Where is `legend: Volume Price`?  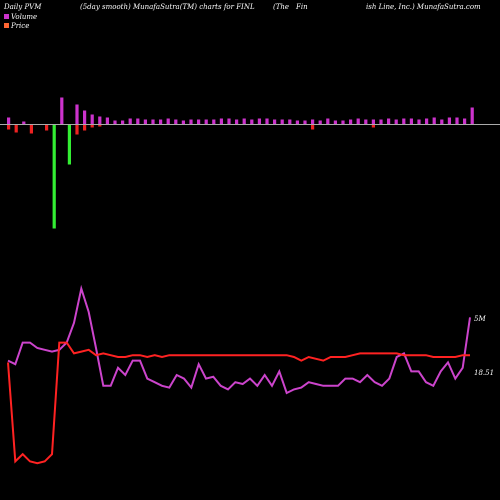
legend: Volume Price is located at coordinates (20, 21).